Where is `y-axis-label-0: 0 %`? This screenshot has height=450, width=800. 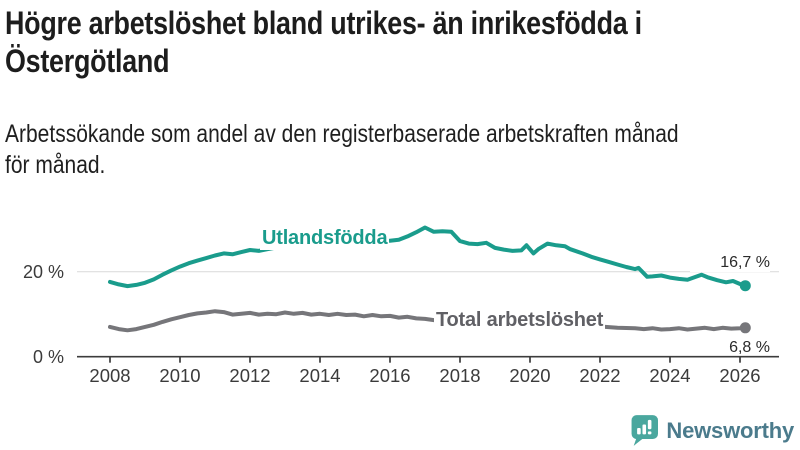
y-axis-label-0: 0 % is located at coordinates (48, 357).